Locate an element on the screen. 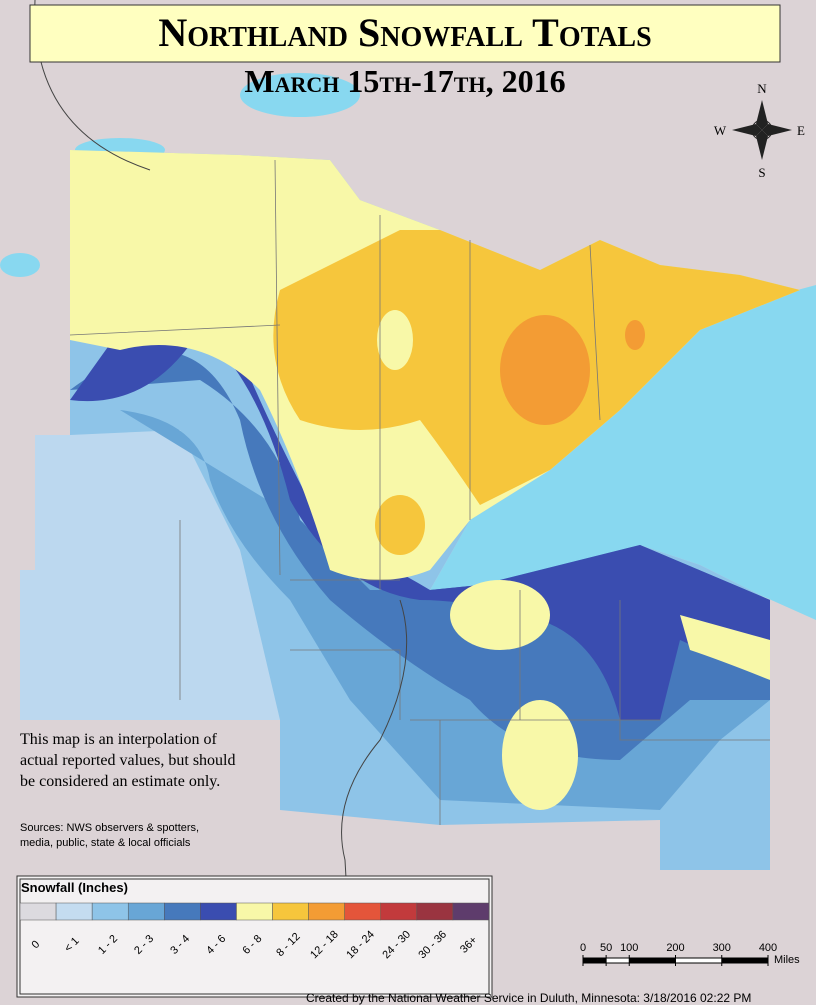  legend-box-inner is located at coordinates (254, 936).